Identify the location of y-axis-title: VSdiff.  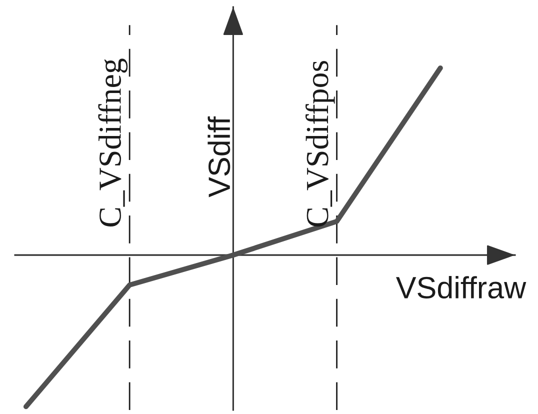
(219, 157).